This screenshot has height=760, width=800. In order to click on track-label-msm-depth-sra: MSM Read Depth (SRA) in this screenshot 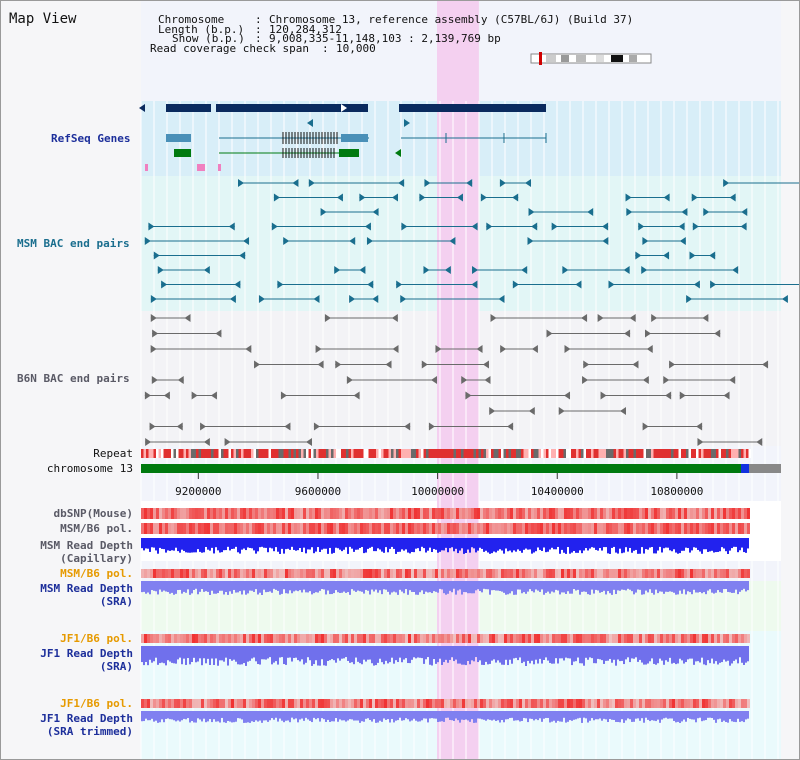, I will do `click(86, 595)`.